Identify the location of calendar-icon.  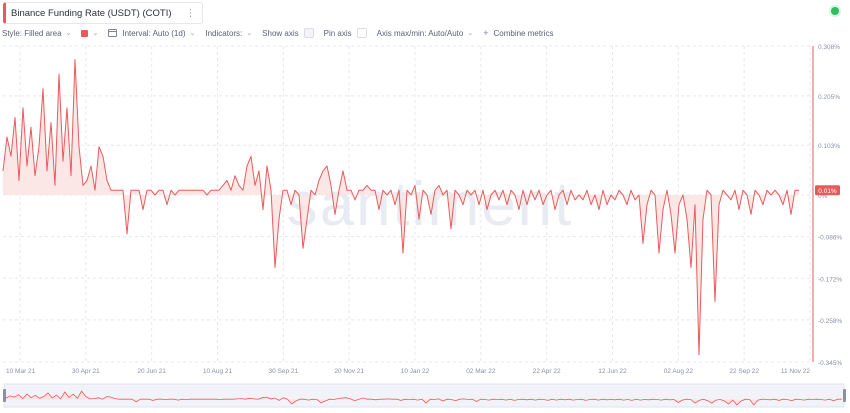
(113, 33).